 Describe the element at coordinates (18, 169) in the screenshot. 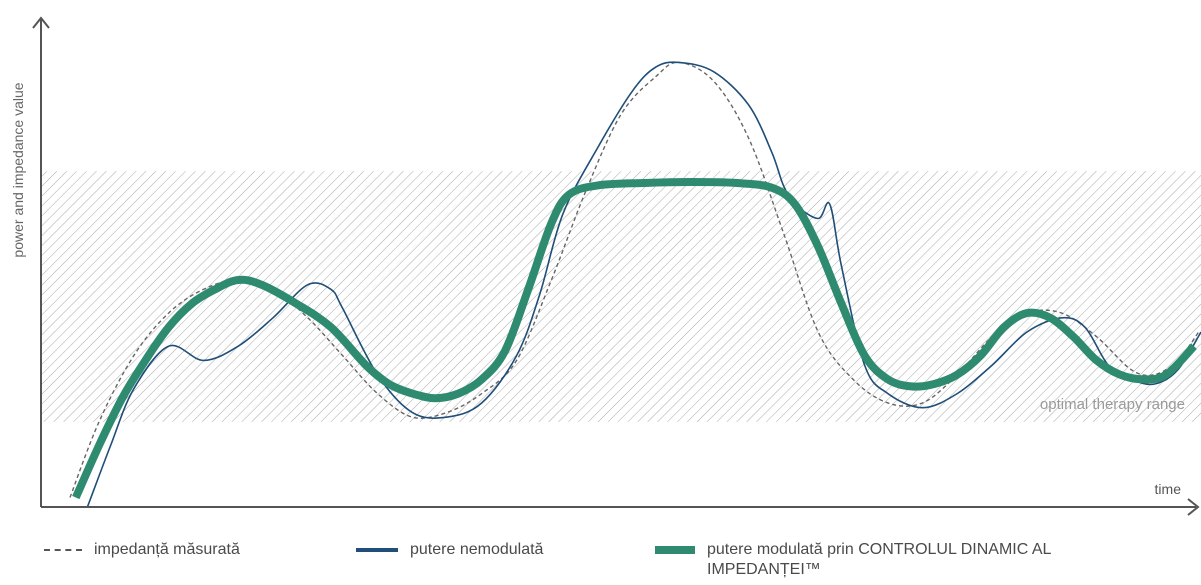

I see `y-axis-label: power and impedance value` at that location.